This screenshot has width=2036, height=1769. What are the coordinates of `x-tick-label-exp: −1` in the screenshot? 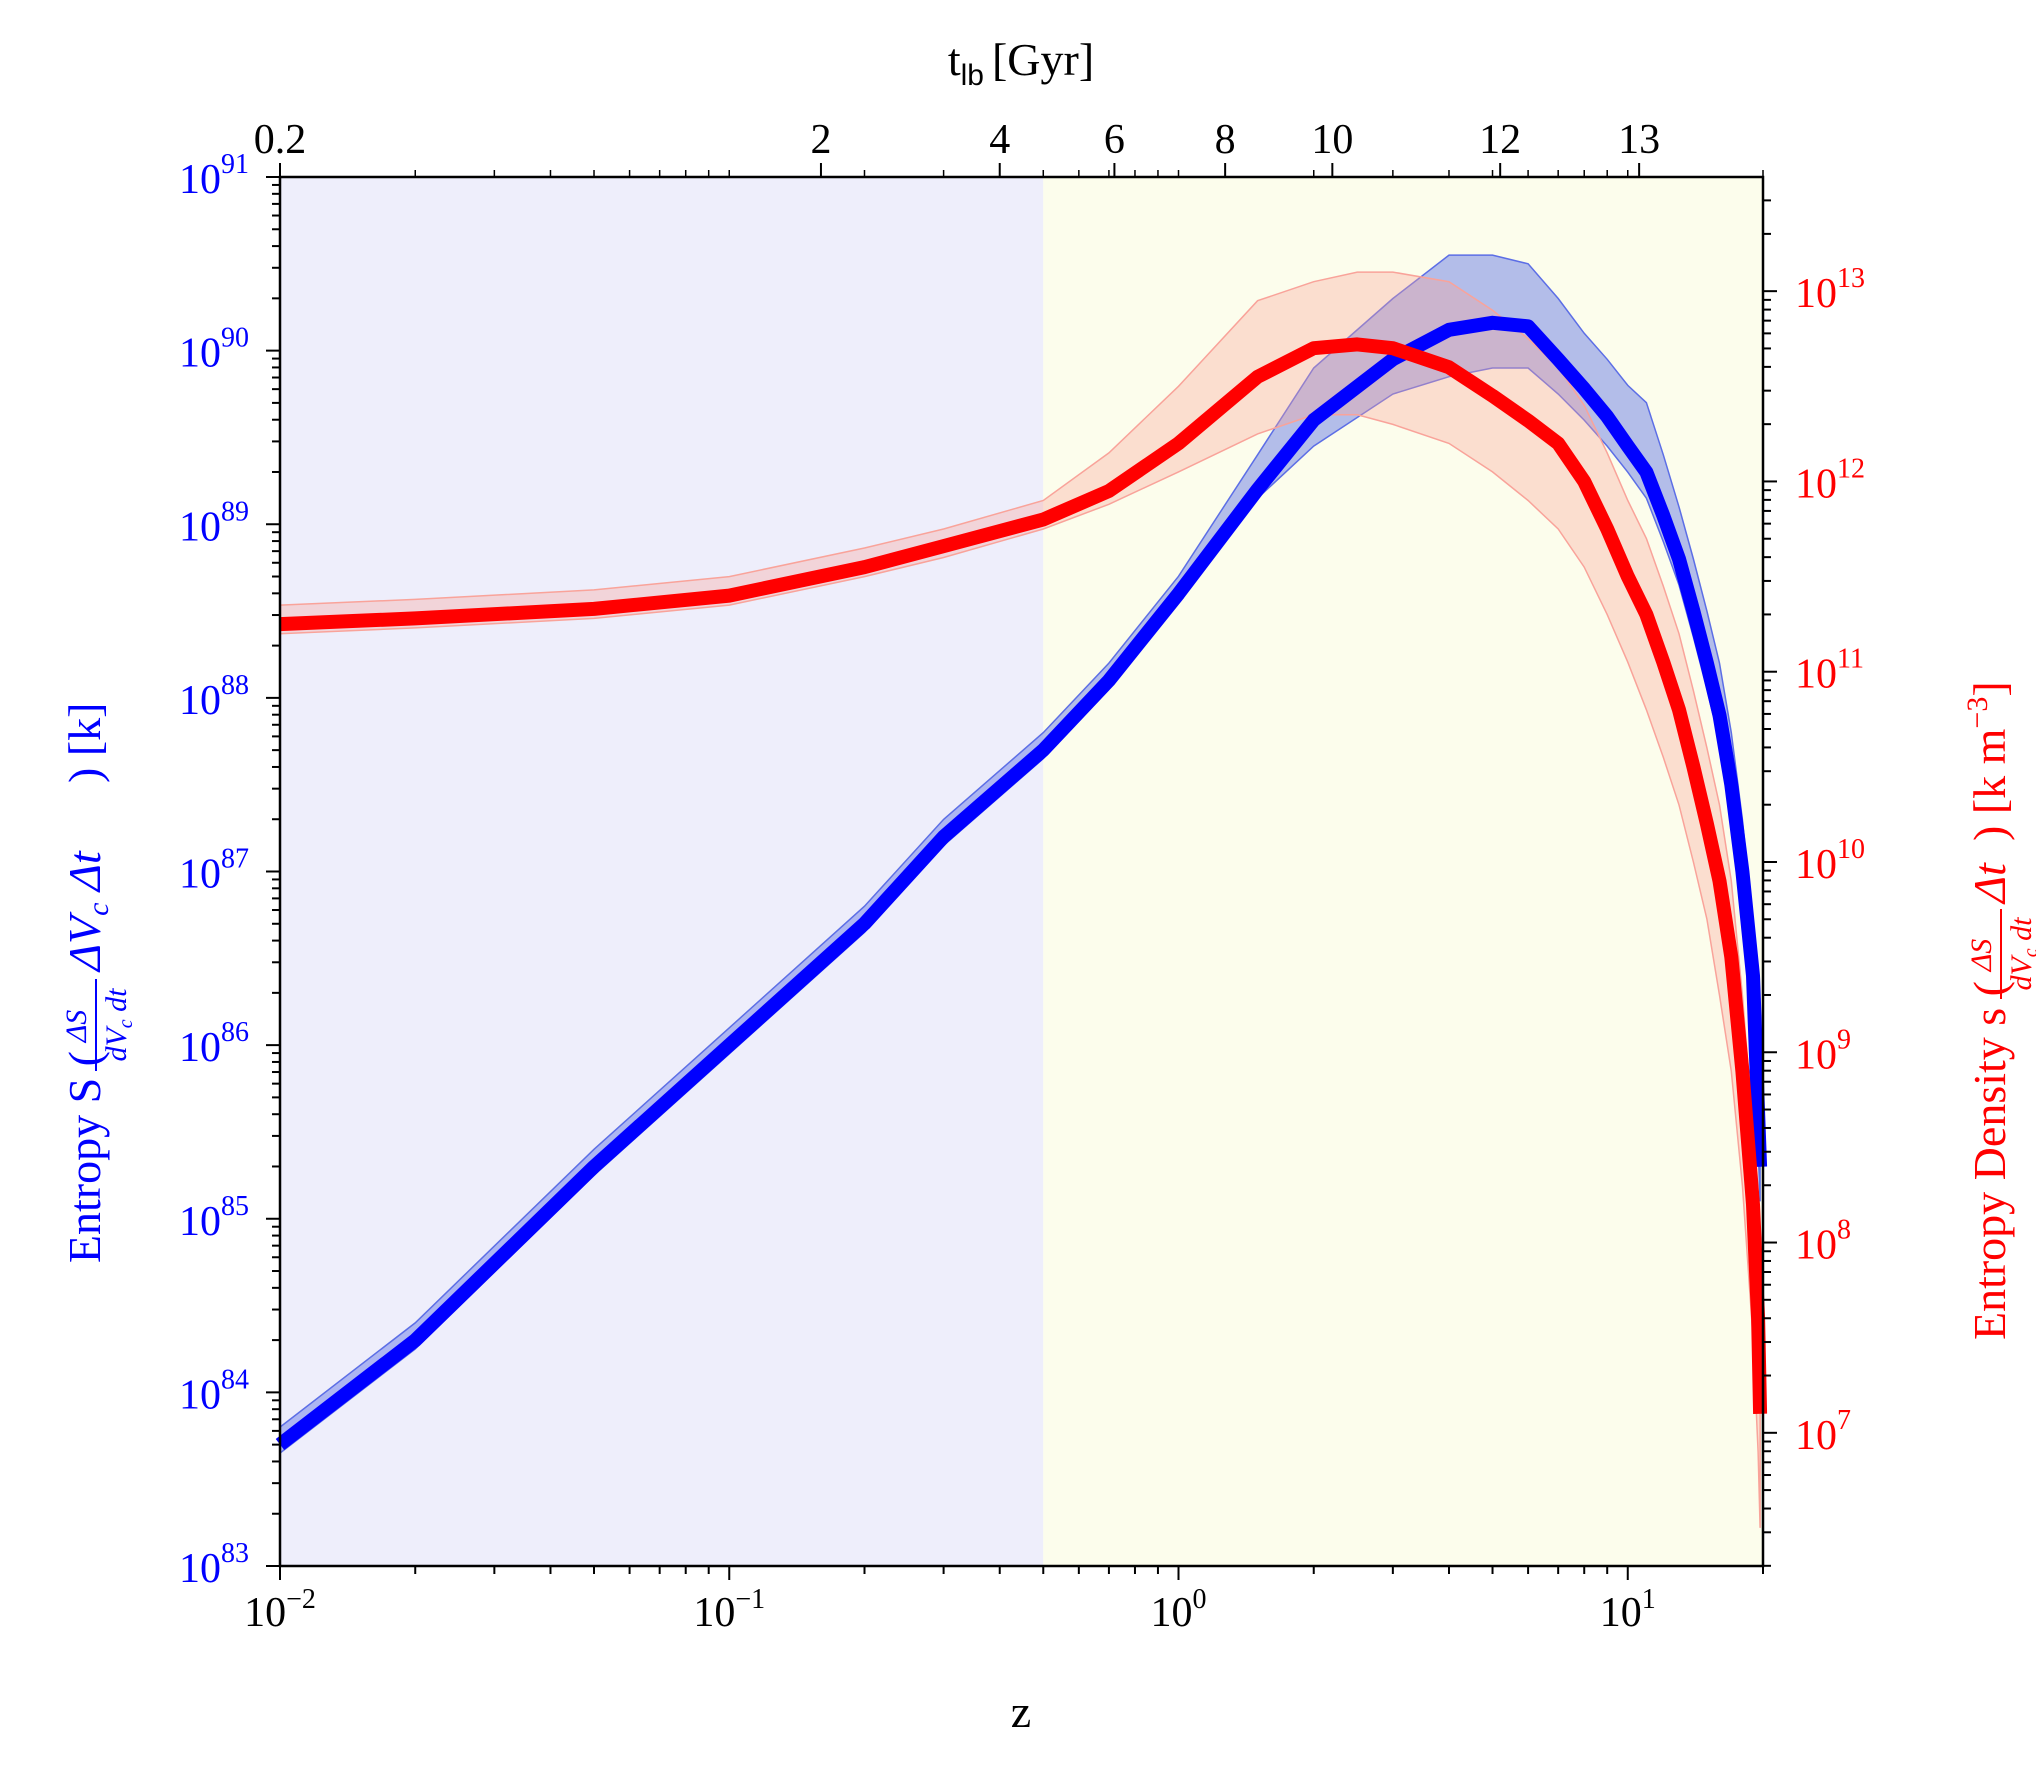 It's located at (750, 1599).